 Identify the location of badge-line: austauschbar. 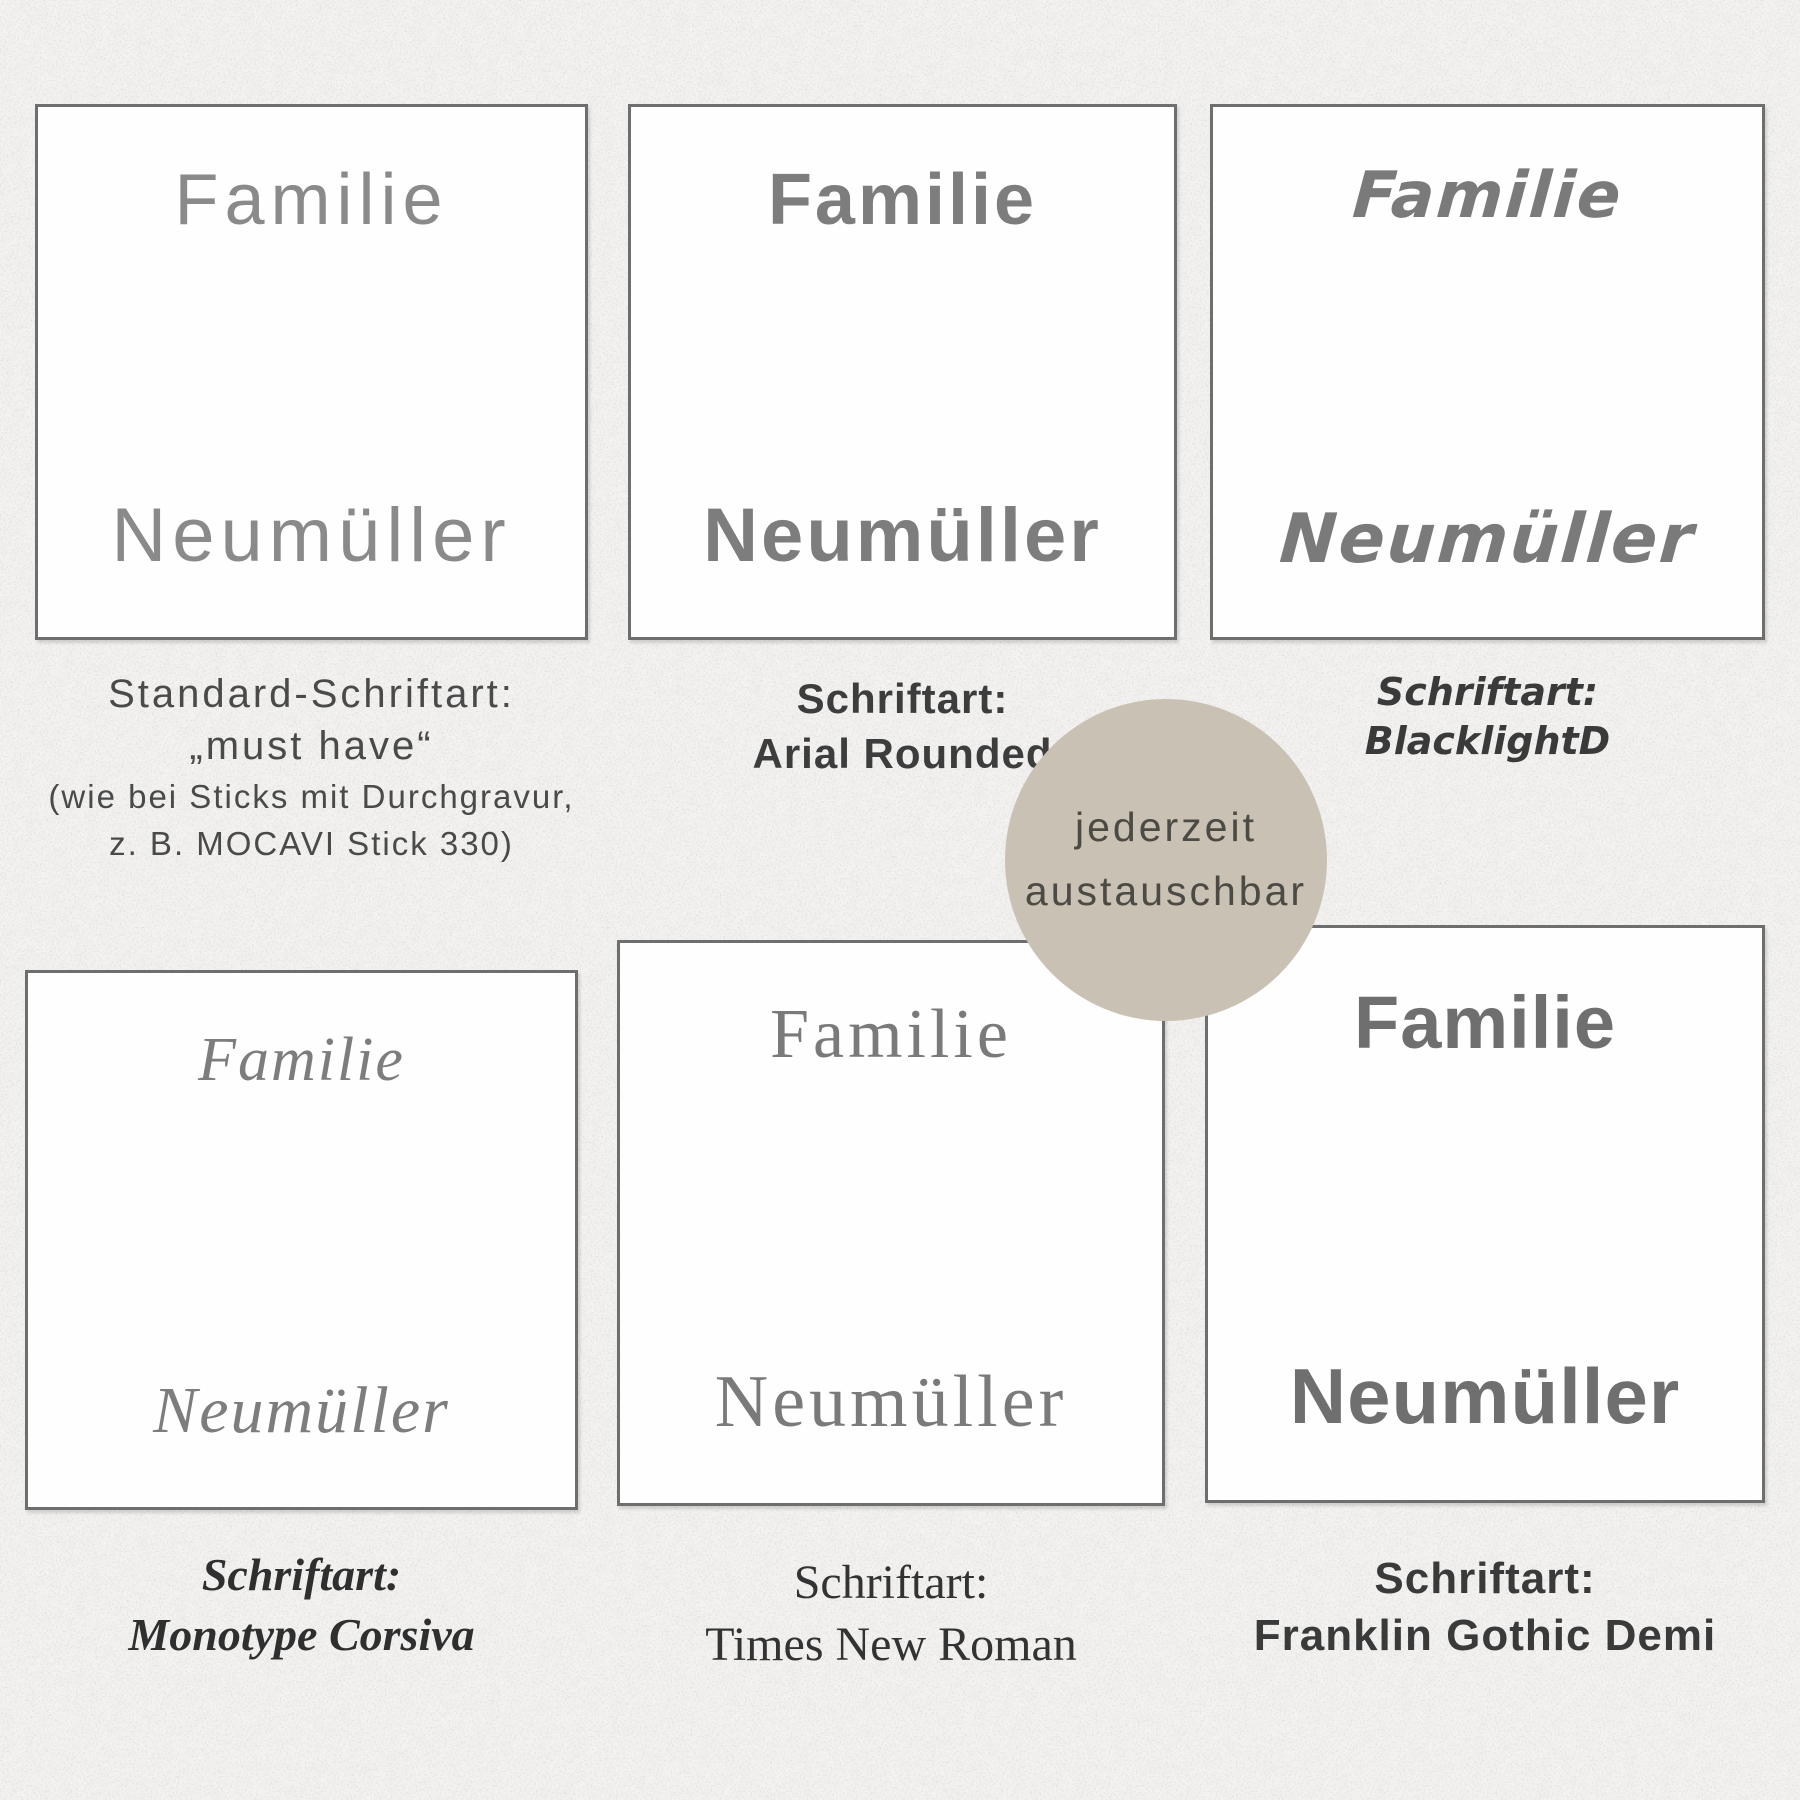
(1166, 891).